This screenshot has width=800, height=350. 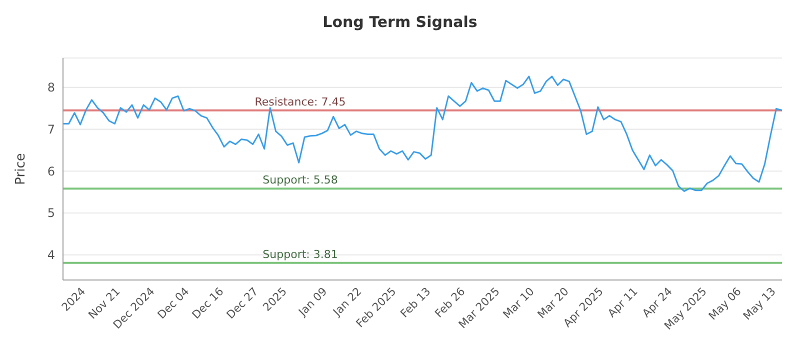 I want to click on y-tick-label: 7, so click(x=51, y=129).